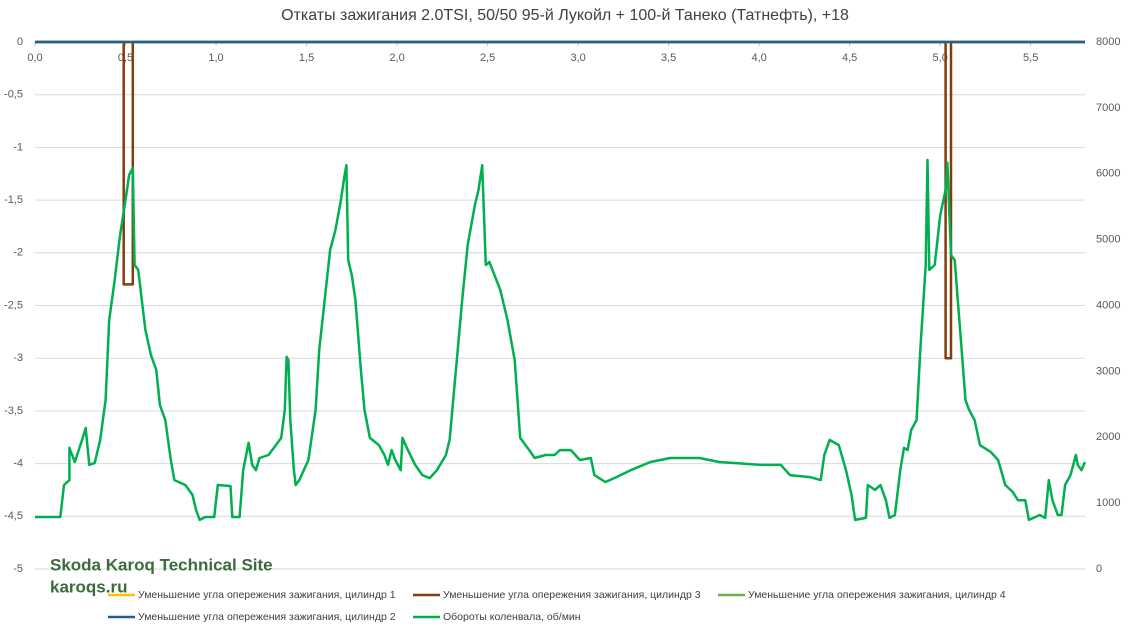 The image size is (1131, 635). What do you see at coordinates (34, 58) in the screenshot?
I see `x-tick-label: 0,0` at bounding box center [34, 58].